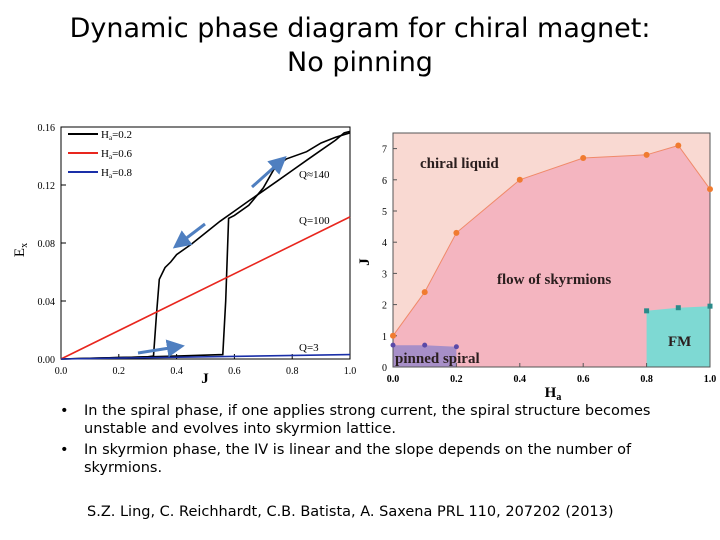 Image resolution: width=720 pixels, height=540 pixels. What do you see at coordinates (583, 379) in the screenshot?
I see `phase-x-tick-label: 0.6` at bounding box center [583, 379].